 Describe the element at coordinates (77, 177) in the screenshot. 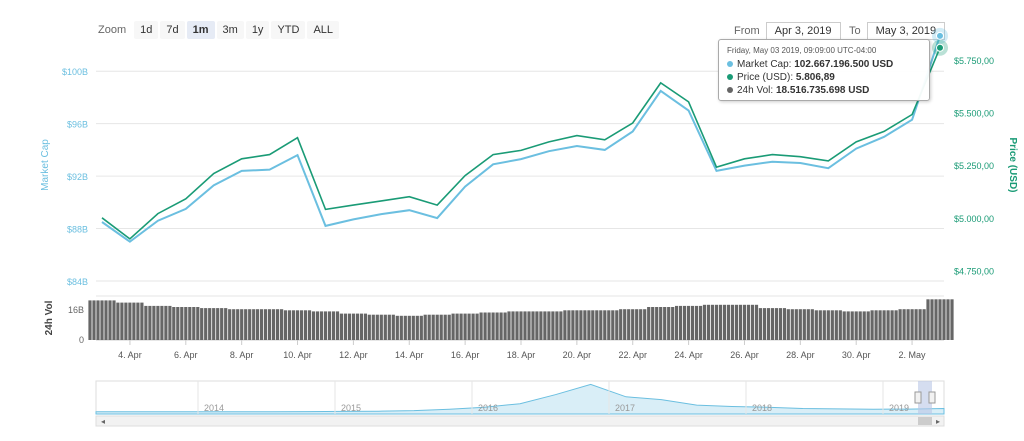

I see `left-axis-tick: $92B` at that location.